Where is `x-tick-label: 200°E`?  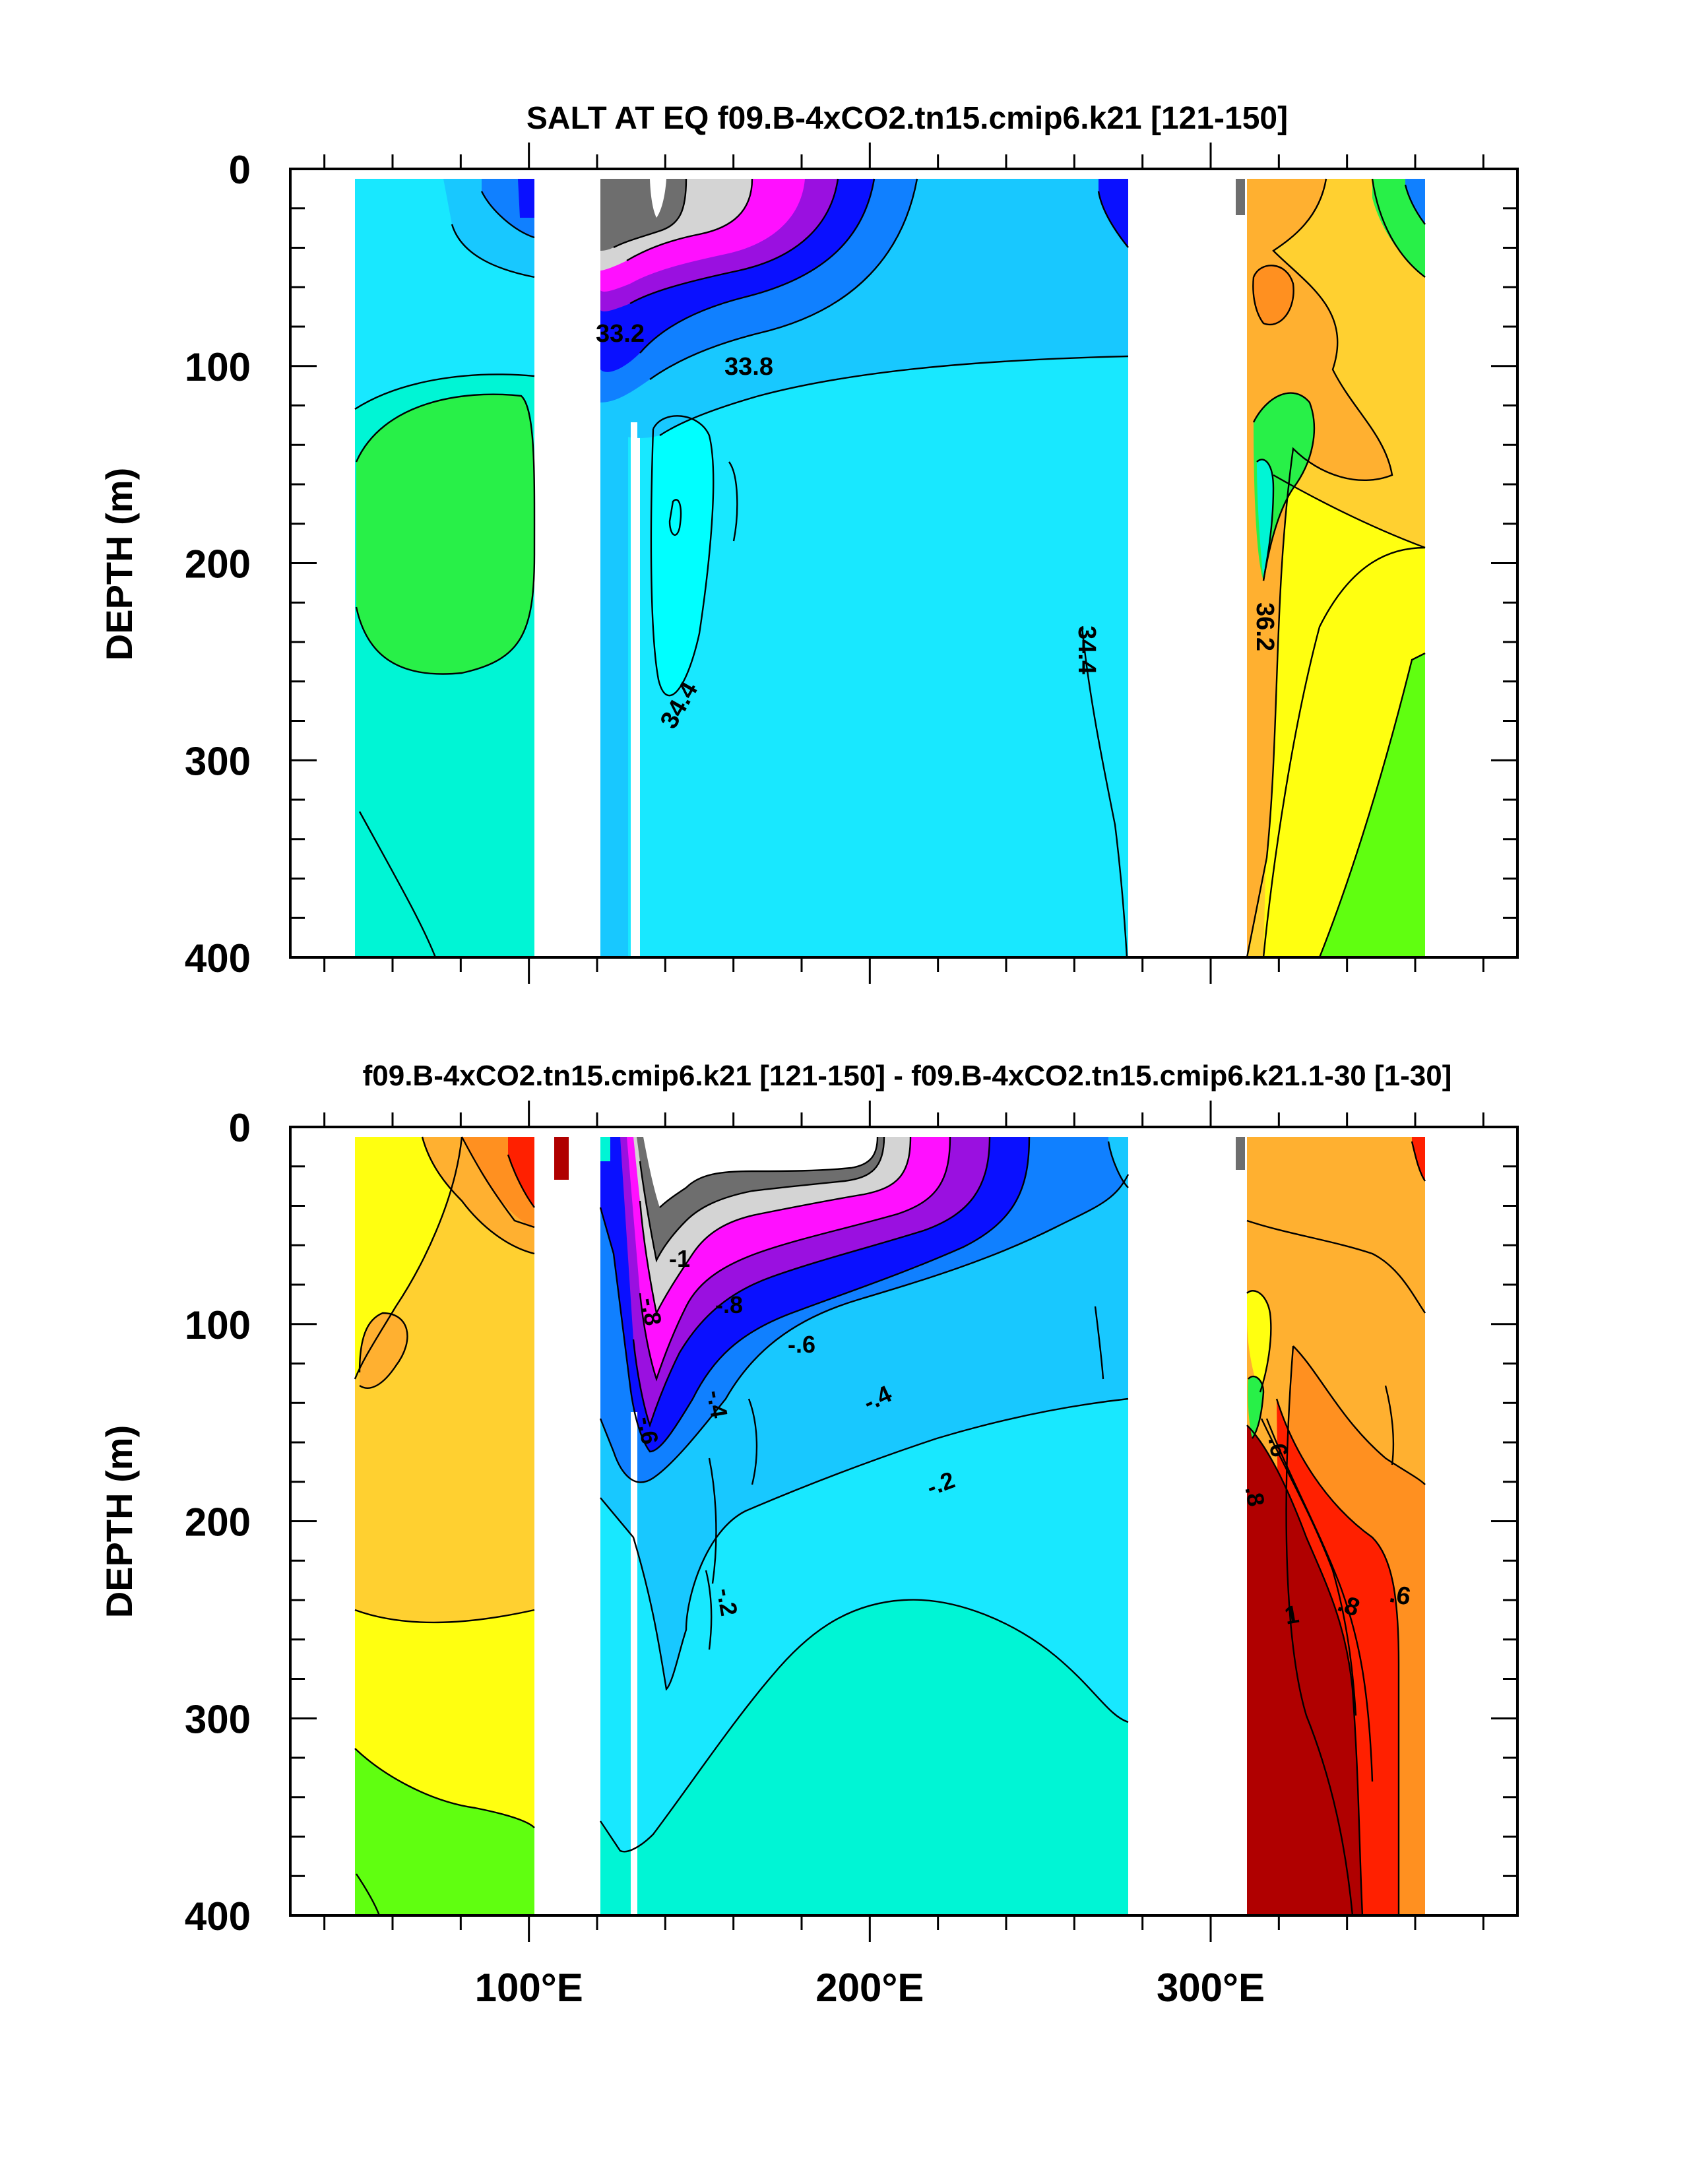 x-tick-label: 200°E is located at coordinates (869, 1988).